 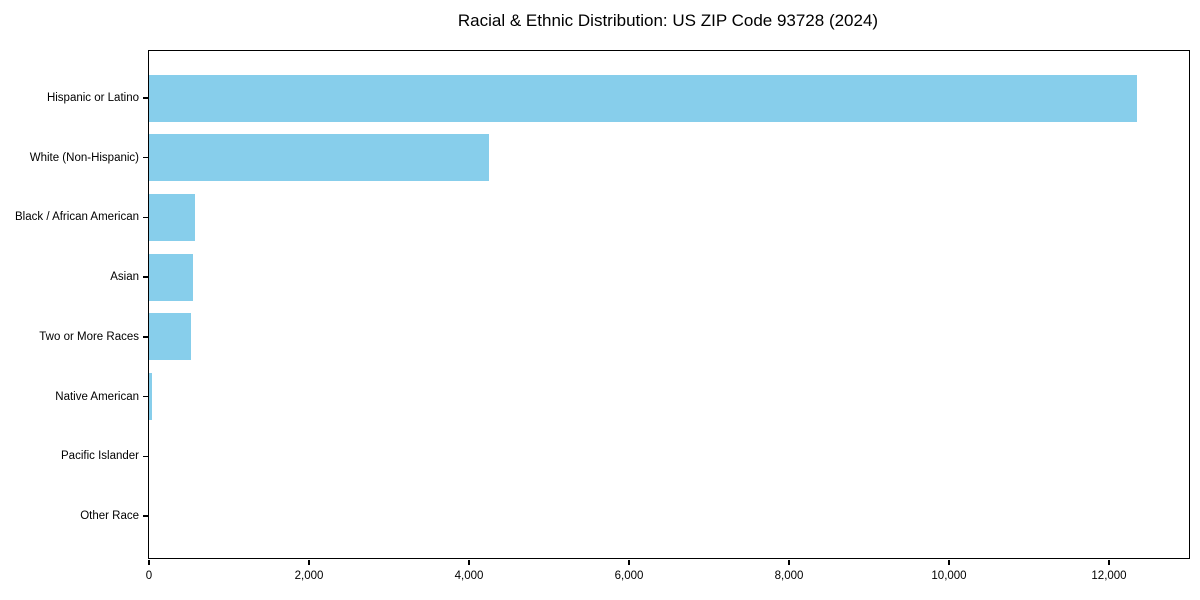 I want to click on y-tick-label-hispanic-or-latino: Hispanic or Latino, so click(x=92, y=98).